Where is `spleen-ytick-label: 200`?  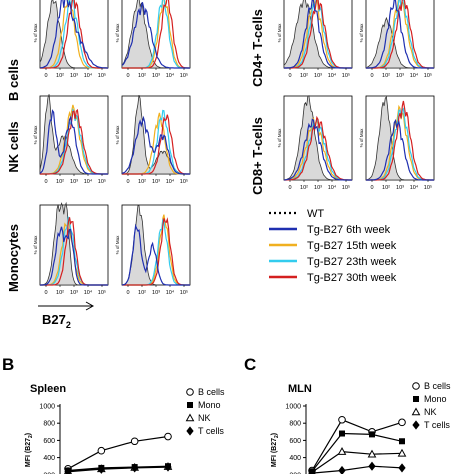 spleen-ytick-label: 200 is located at coordinates (49, 473).